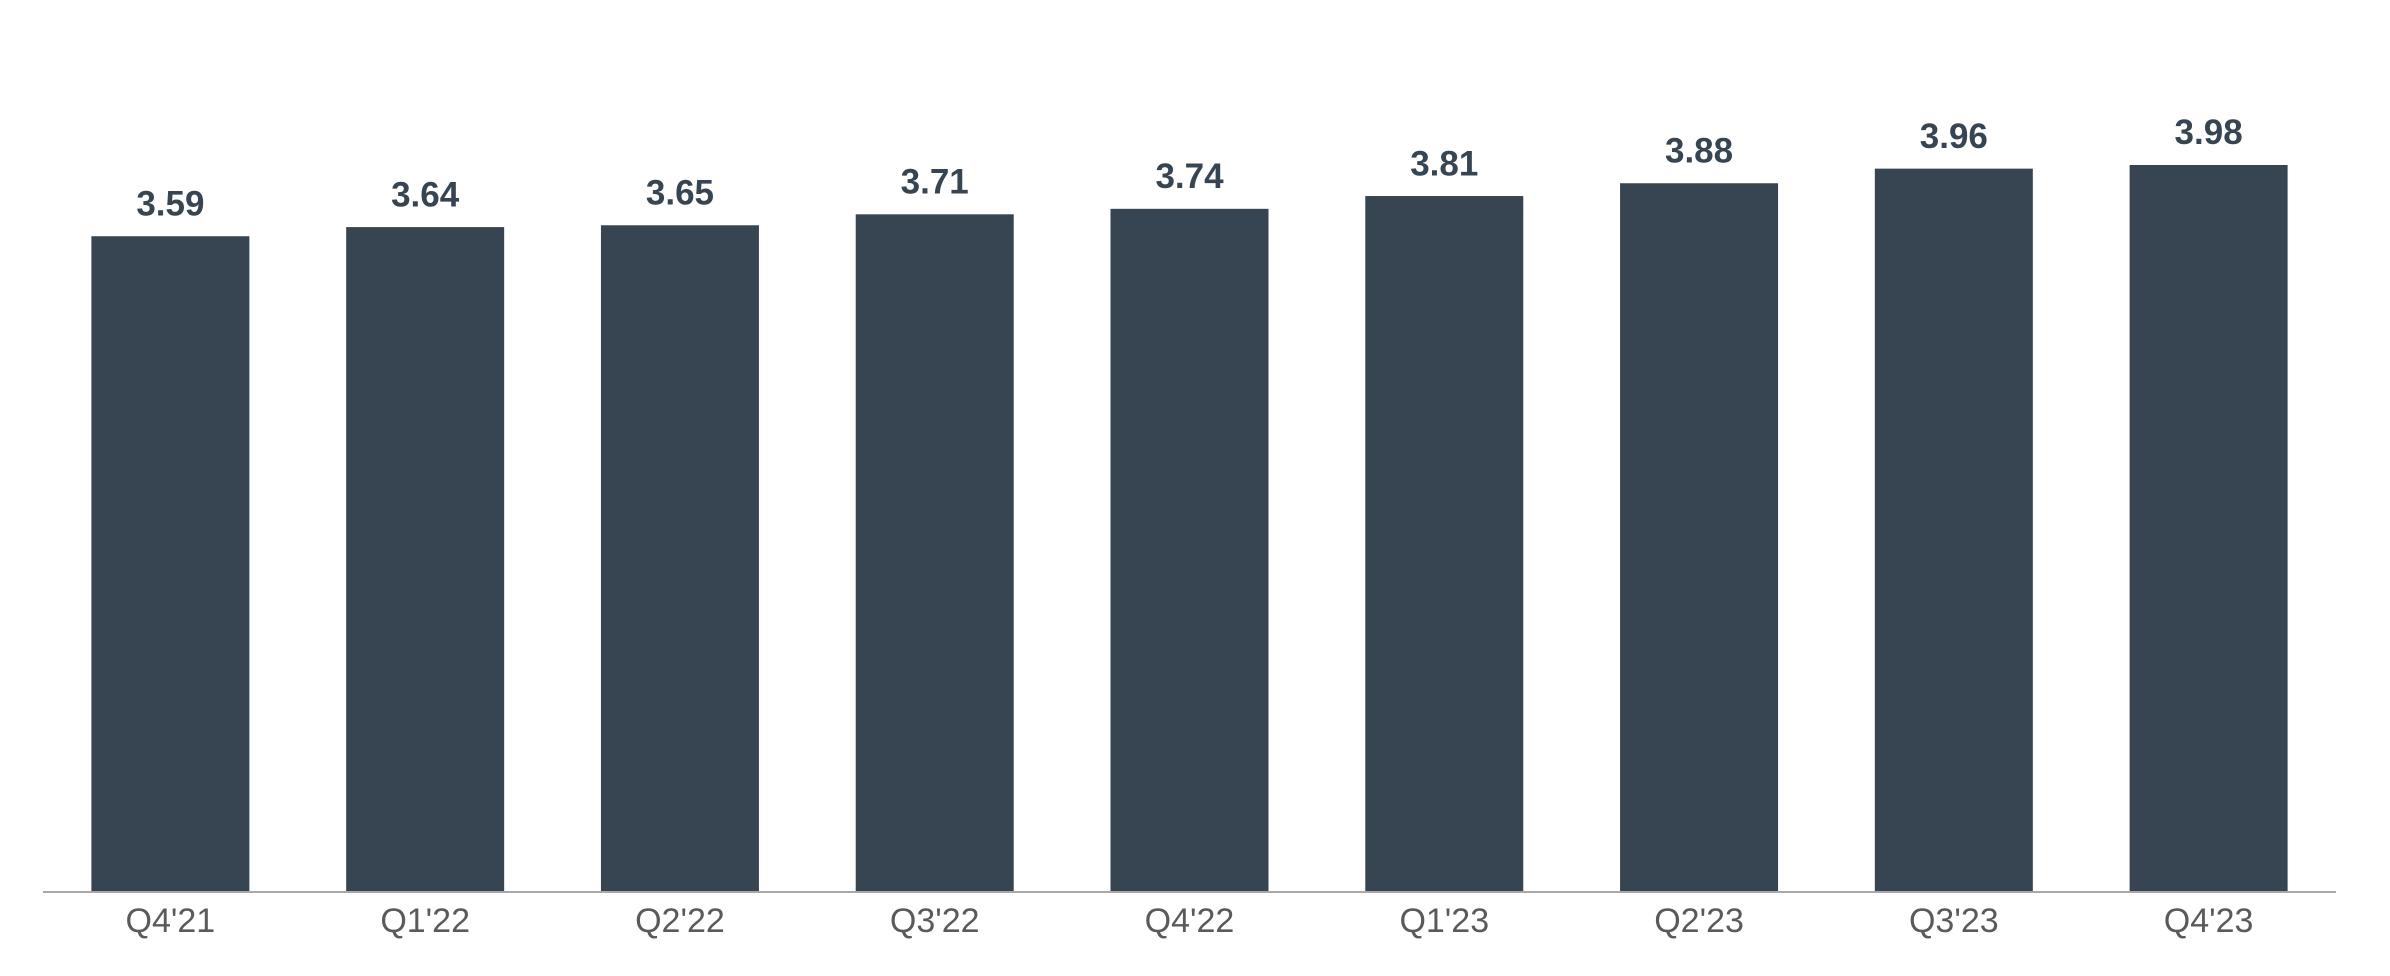  I want to click on x-tick-label: Q1'23, so click(1444, 921).